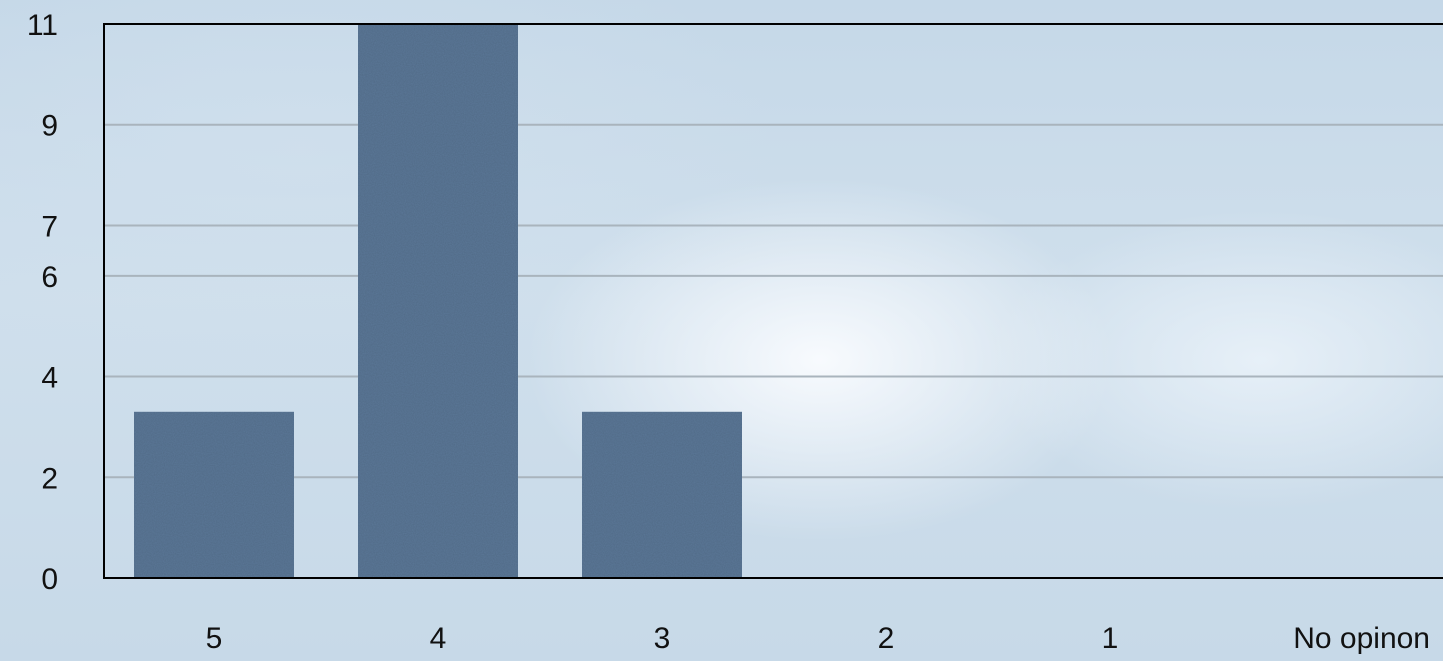  What do you see at coordinates (818, 638) in the screenshot?
I see `x-axis-tick-labels: 5 4 3 2 1 No opinon` at bounding box center [818, 638].